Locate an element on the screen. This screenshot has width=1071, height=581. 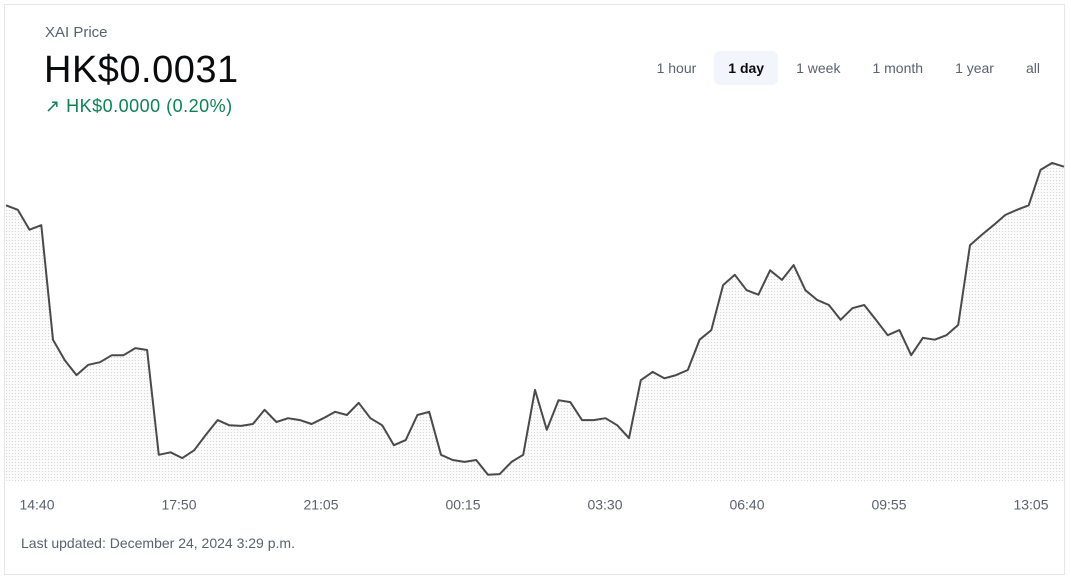
x-tick-label: 00:15 is located at coordinates (462, 505).